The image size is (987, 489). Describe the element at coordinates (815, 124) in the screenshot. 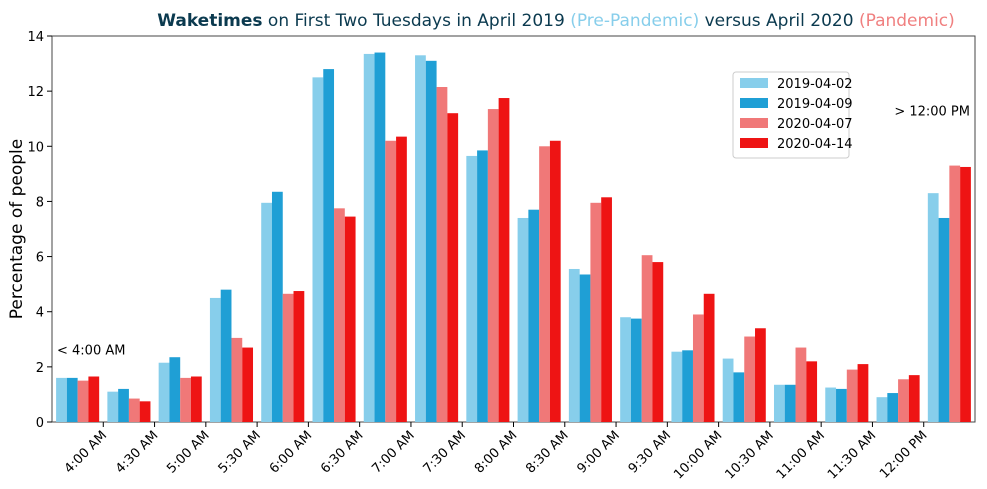

I see `legend-label: 2020-04-07` at that location.